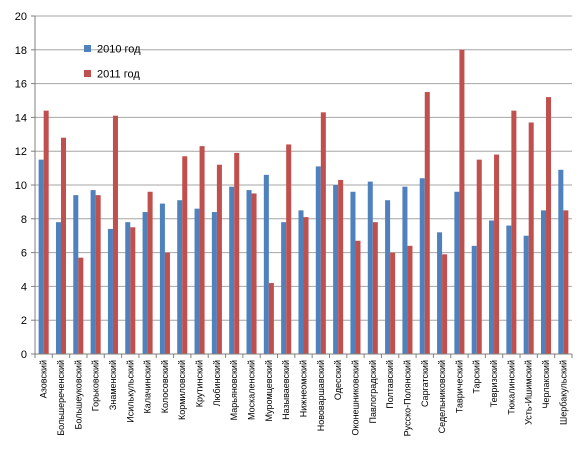  What do you see at coordinates (61, 398) in the screenshot?
I see `x-category-label: Большереченский` at bounding box center [61, 398].